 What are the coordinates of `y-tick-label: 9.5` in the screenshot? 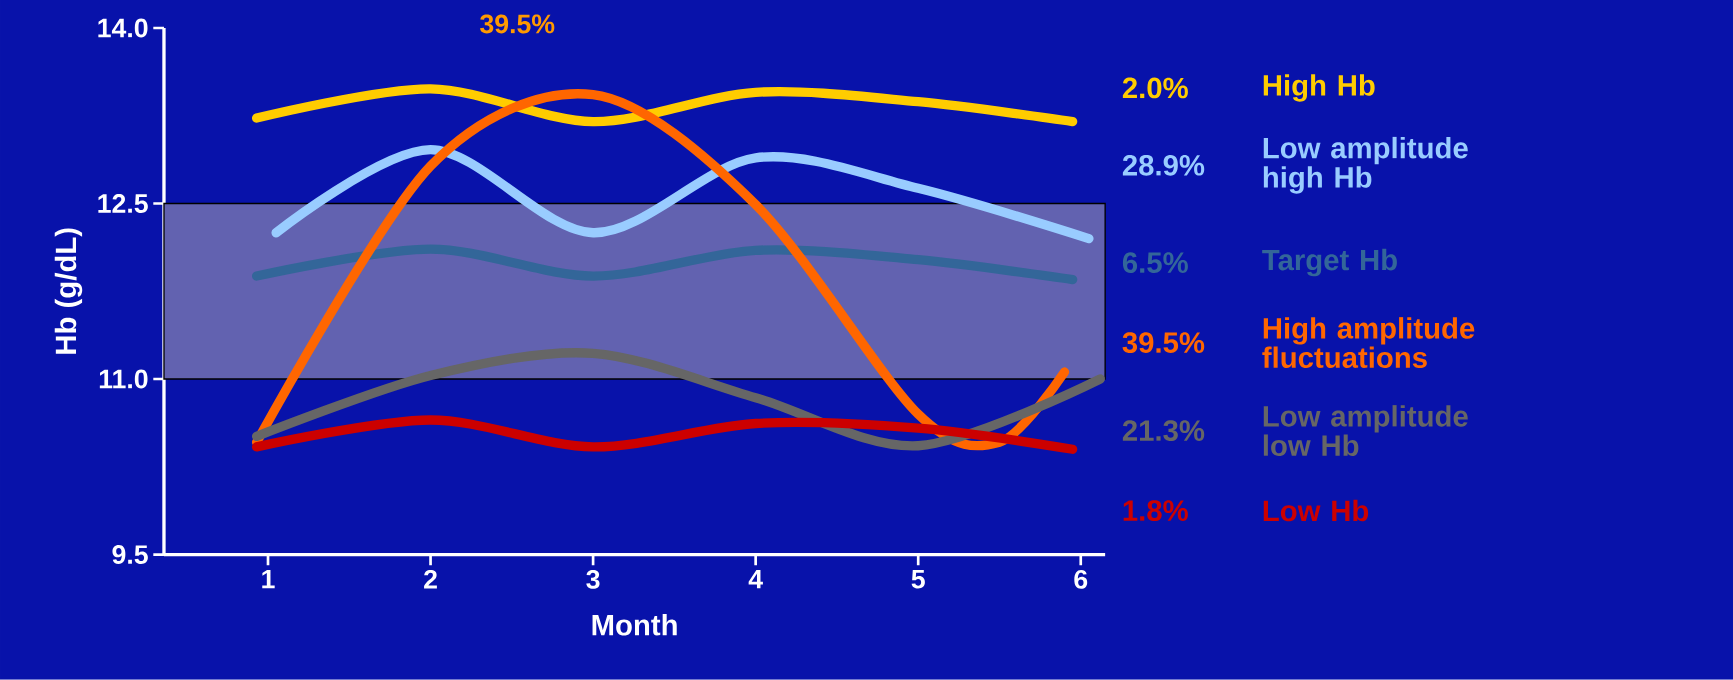 It's located at (130, 555).